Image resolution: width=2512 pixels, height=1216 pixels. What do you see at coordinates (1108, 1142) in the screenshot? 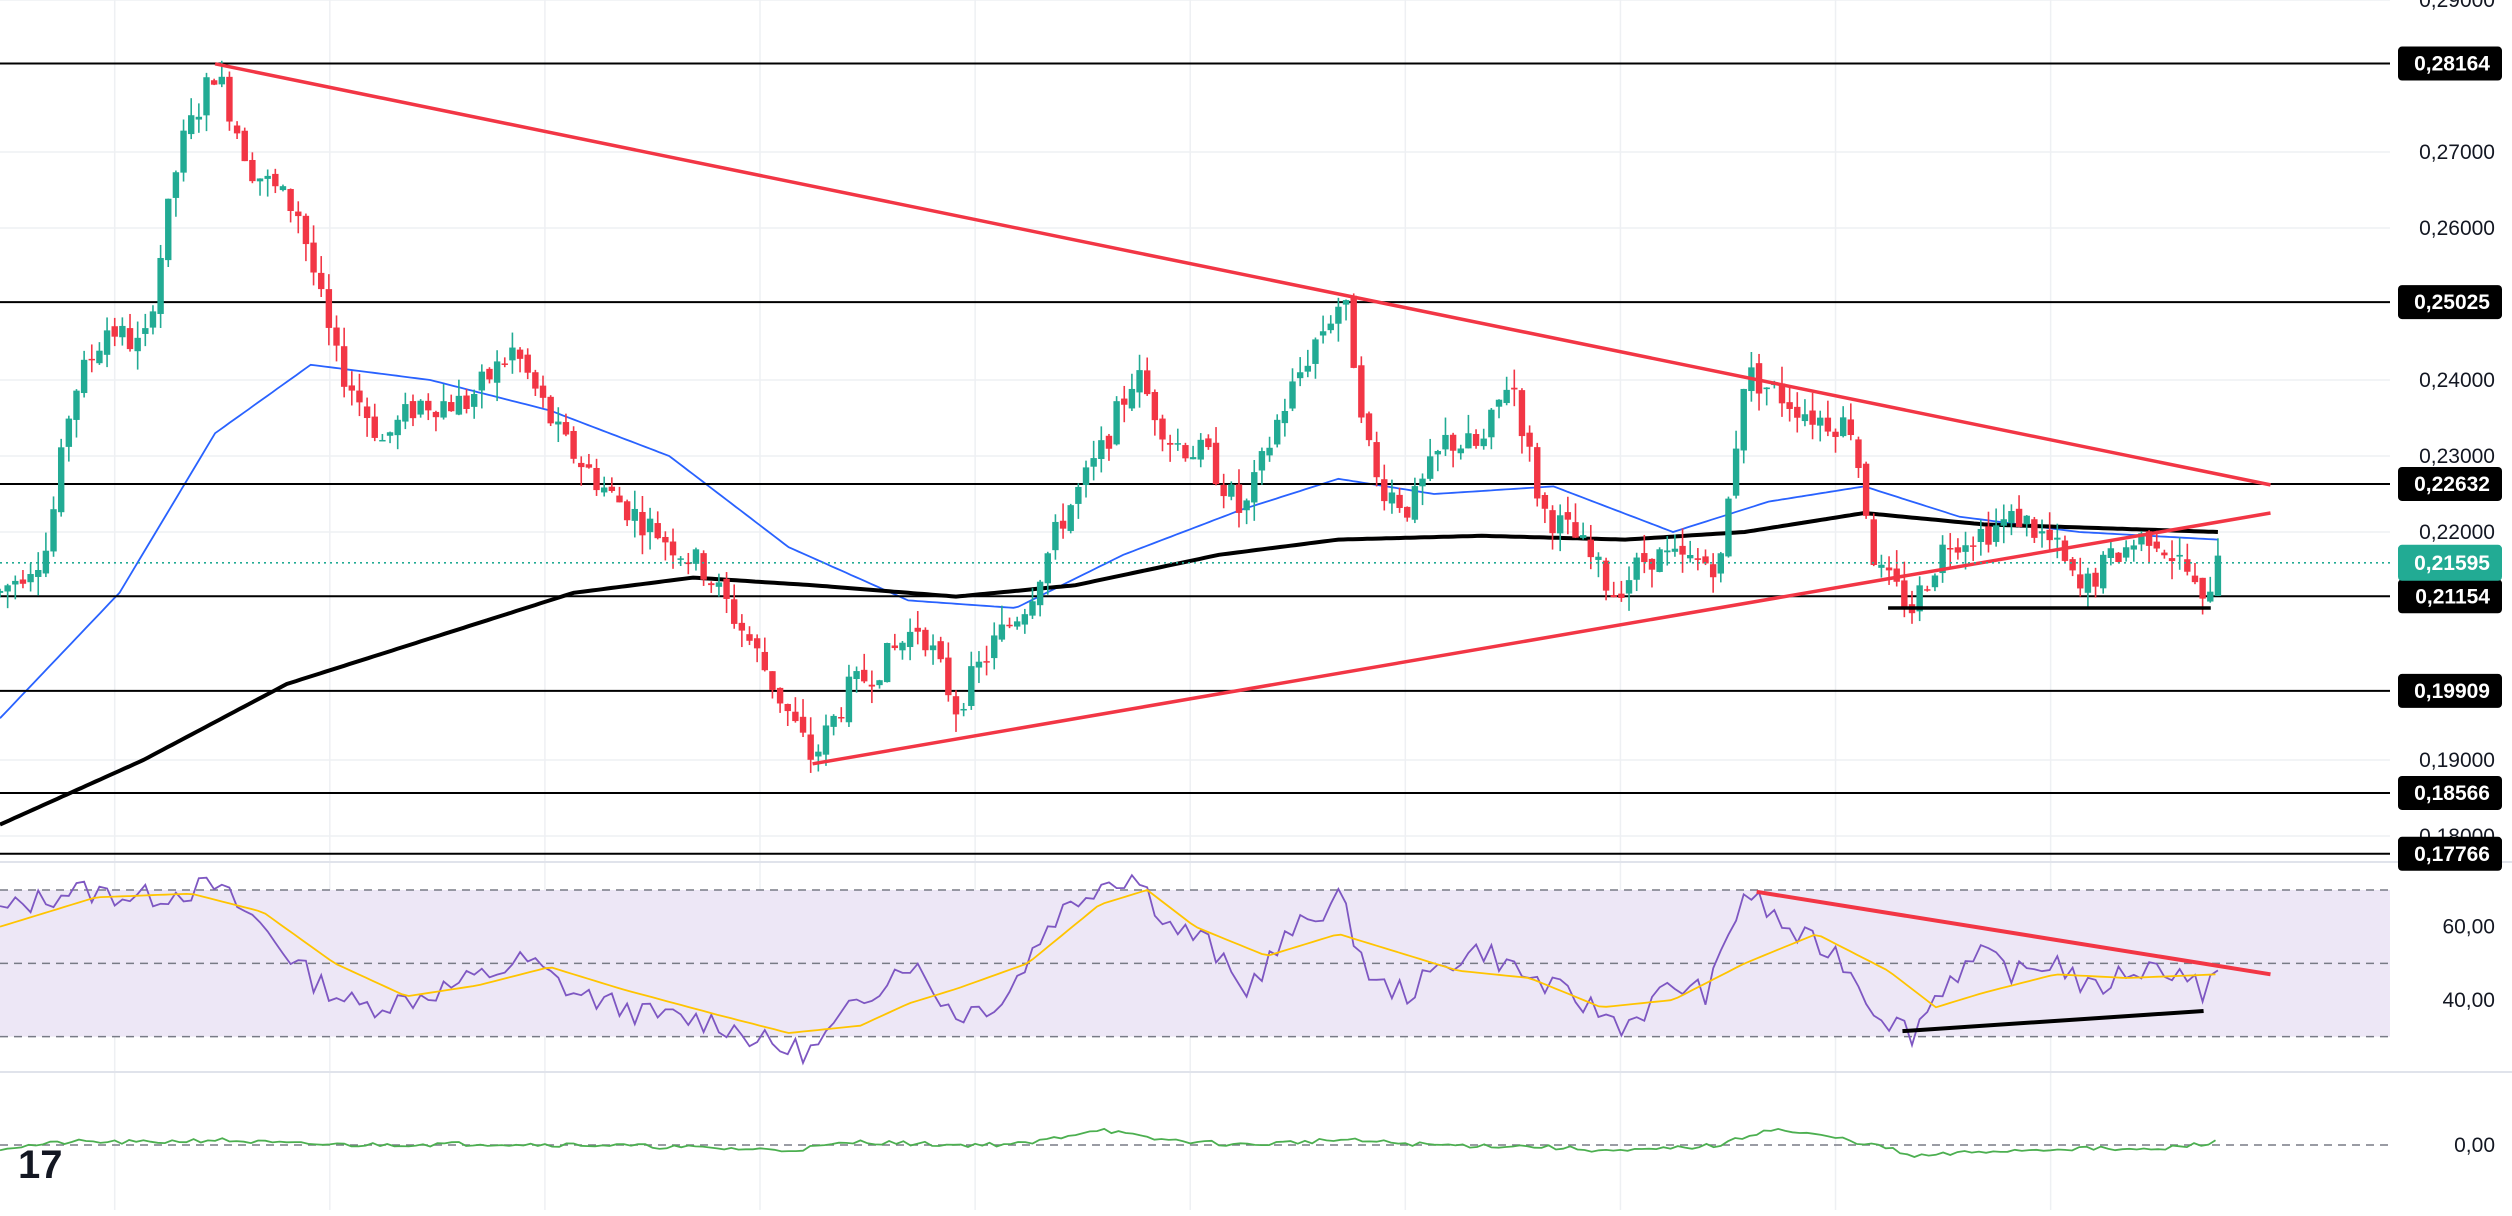
I see `oscillator-line` at bounding box center [1108, 1142].